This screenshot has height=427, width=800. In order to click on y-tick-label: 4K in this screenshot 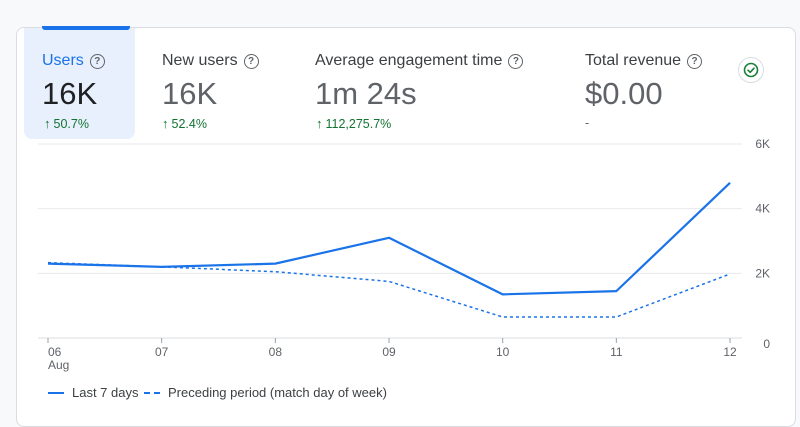, I will do `click(762, 209)`.